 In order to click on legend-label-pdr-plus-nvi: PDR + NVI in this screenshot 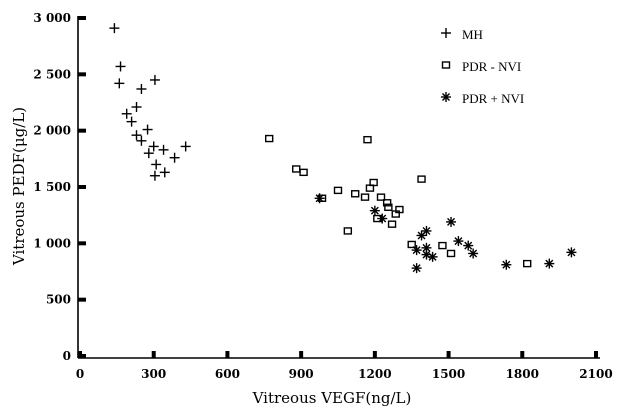, I will do `click(493, 98)`.